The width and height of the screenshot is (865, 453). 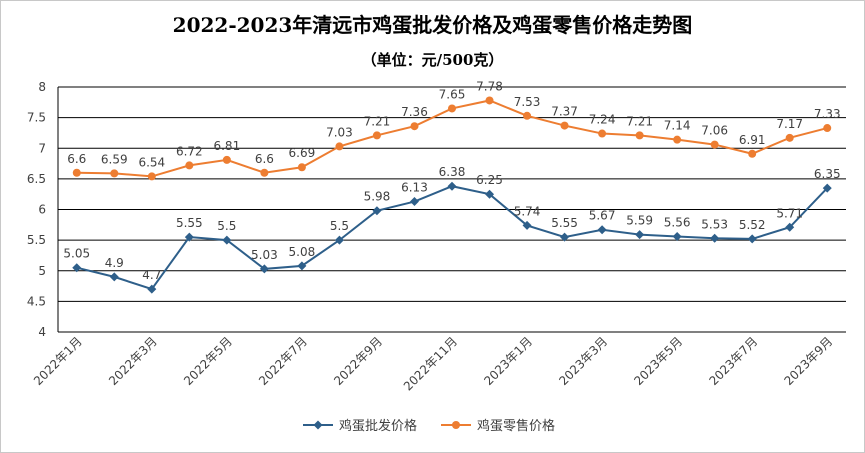 I want to click on x-tick-label: 2022年7月, so click(x=283, y=361).